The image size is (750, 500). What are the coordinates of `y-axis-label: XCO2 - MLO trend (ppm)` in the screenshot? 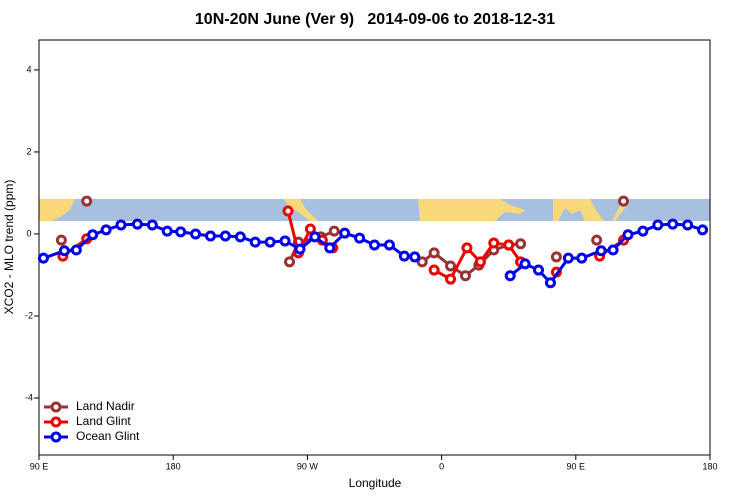 It's located at (9, 247).